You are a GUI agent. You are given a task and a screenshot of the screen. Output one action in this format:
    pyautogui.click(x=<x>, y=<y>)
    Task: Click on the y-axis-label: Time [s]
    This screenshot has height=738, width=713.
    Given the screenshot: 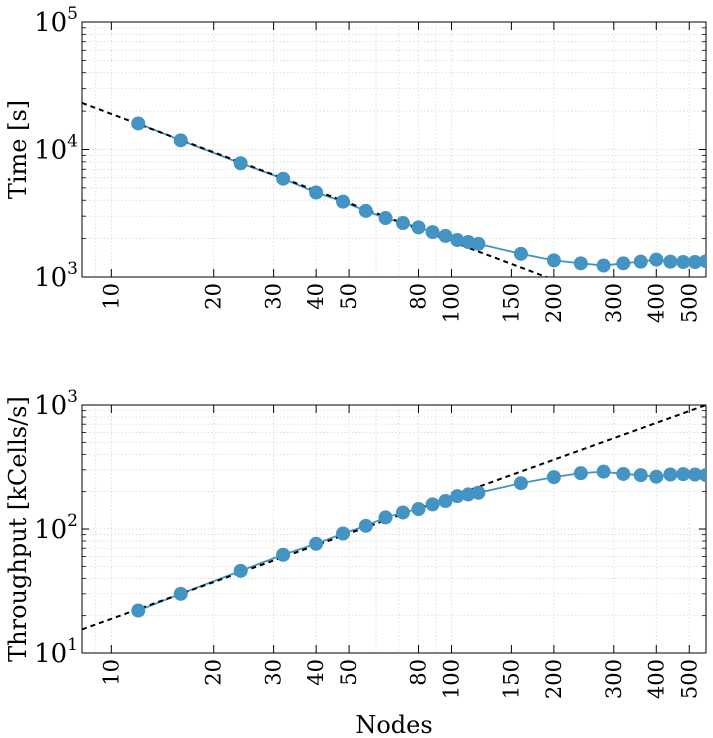 What is the action you would take?
    pyautogui.click(x=18, y=149)
    